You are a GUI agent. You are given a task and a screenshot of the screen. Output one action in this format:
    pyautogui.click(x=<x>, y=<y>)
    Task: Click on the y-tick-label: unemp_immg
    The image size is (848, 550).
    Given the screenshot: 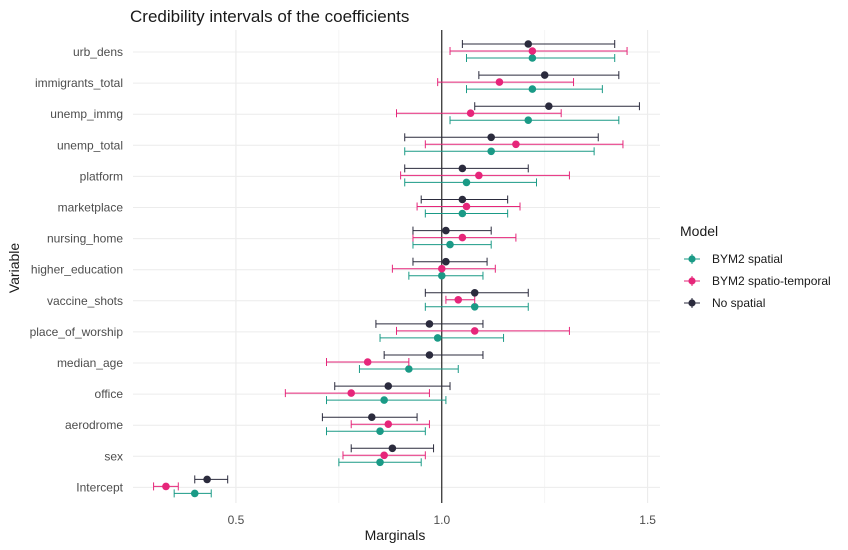 What is the action you would take?
    pyautogui.click(x=86, y=114)
    